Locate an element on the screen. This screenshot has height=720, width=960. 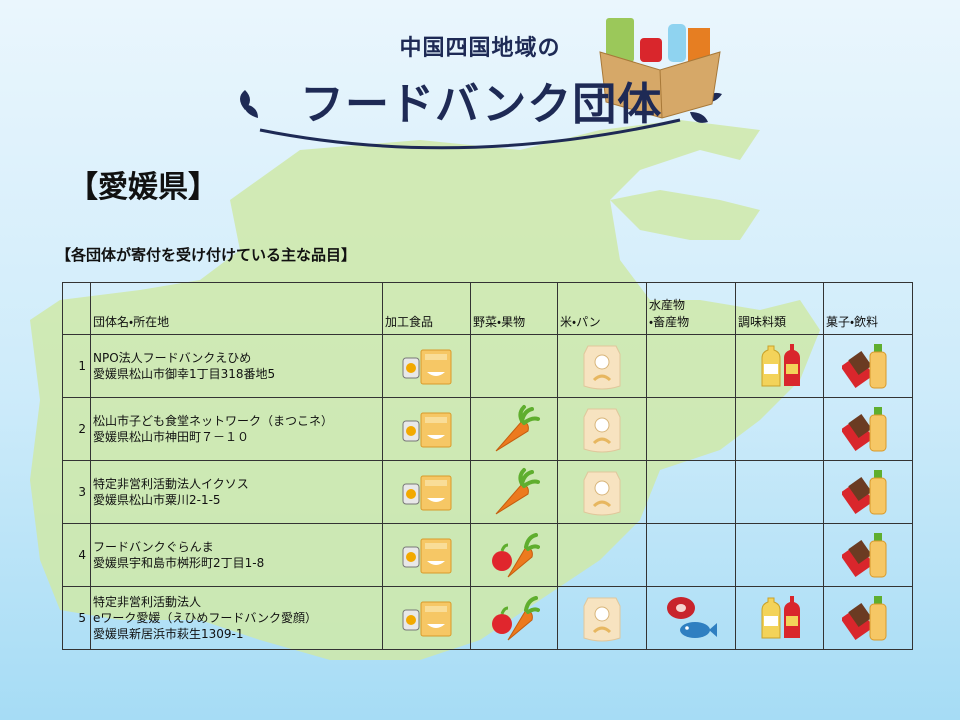
organization-cell: NPO法人フードバンクえひめ愛媛県松山市御幸1丁目318番地5 is located at coordinates (236, 366).